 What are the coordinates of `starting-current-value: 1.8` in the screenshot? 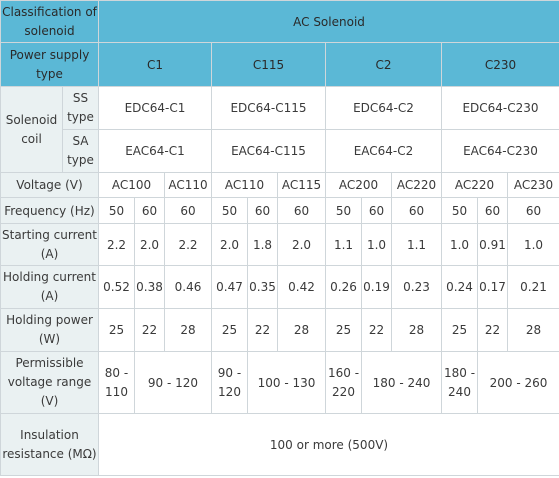 It's located at (262, 244).